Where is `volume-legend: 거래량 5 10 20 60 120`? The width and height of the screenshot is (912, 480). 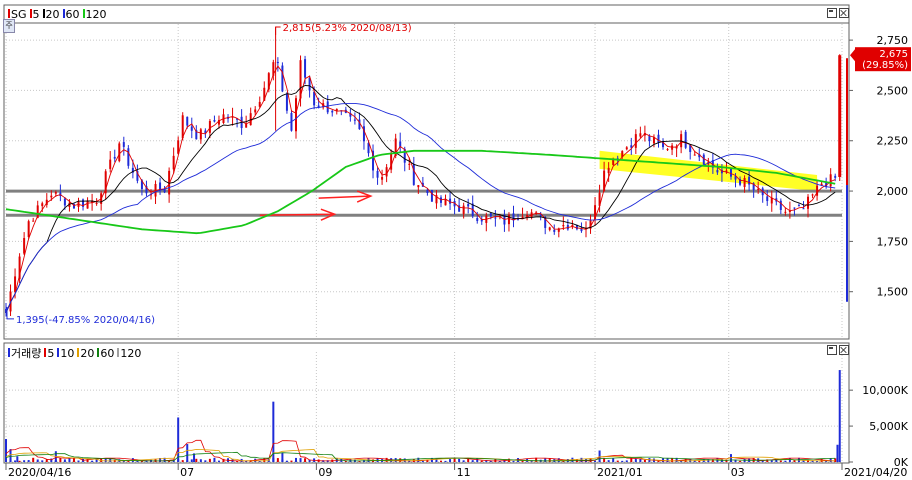
volume-legend: 거래량 5 10 20 60 120 is located at coordinates (74, 353).